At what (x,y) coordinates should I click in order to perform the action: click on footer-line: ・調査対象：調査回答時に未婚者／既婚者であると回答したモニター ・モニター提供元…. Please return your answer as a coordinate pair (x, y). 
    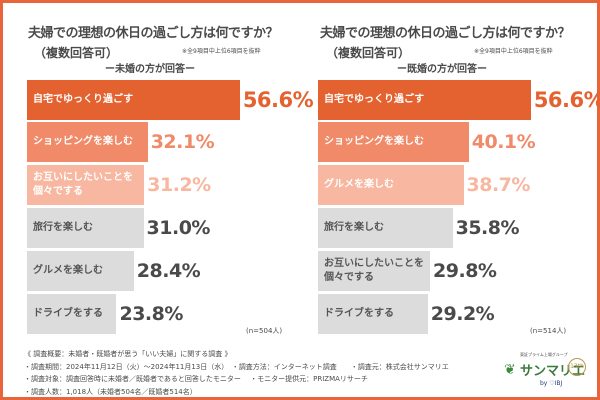
    Looking at the image, I should click on (196, 379).